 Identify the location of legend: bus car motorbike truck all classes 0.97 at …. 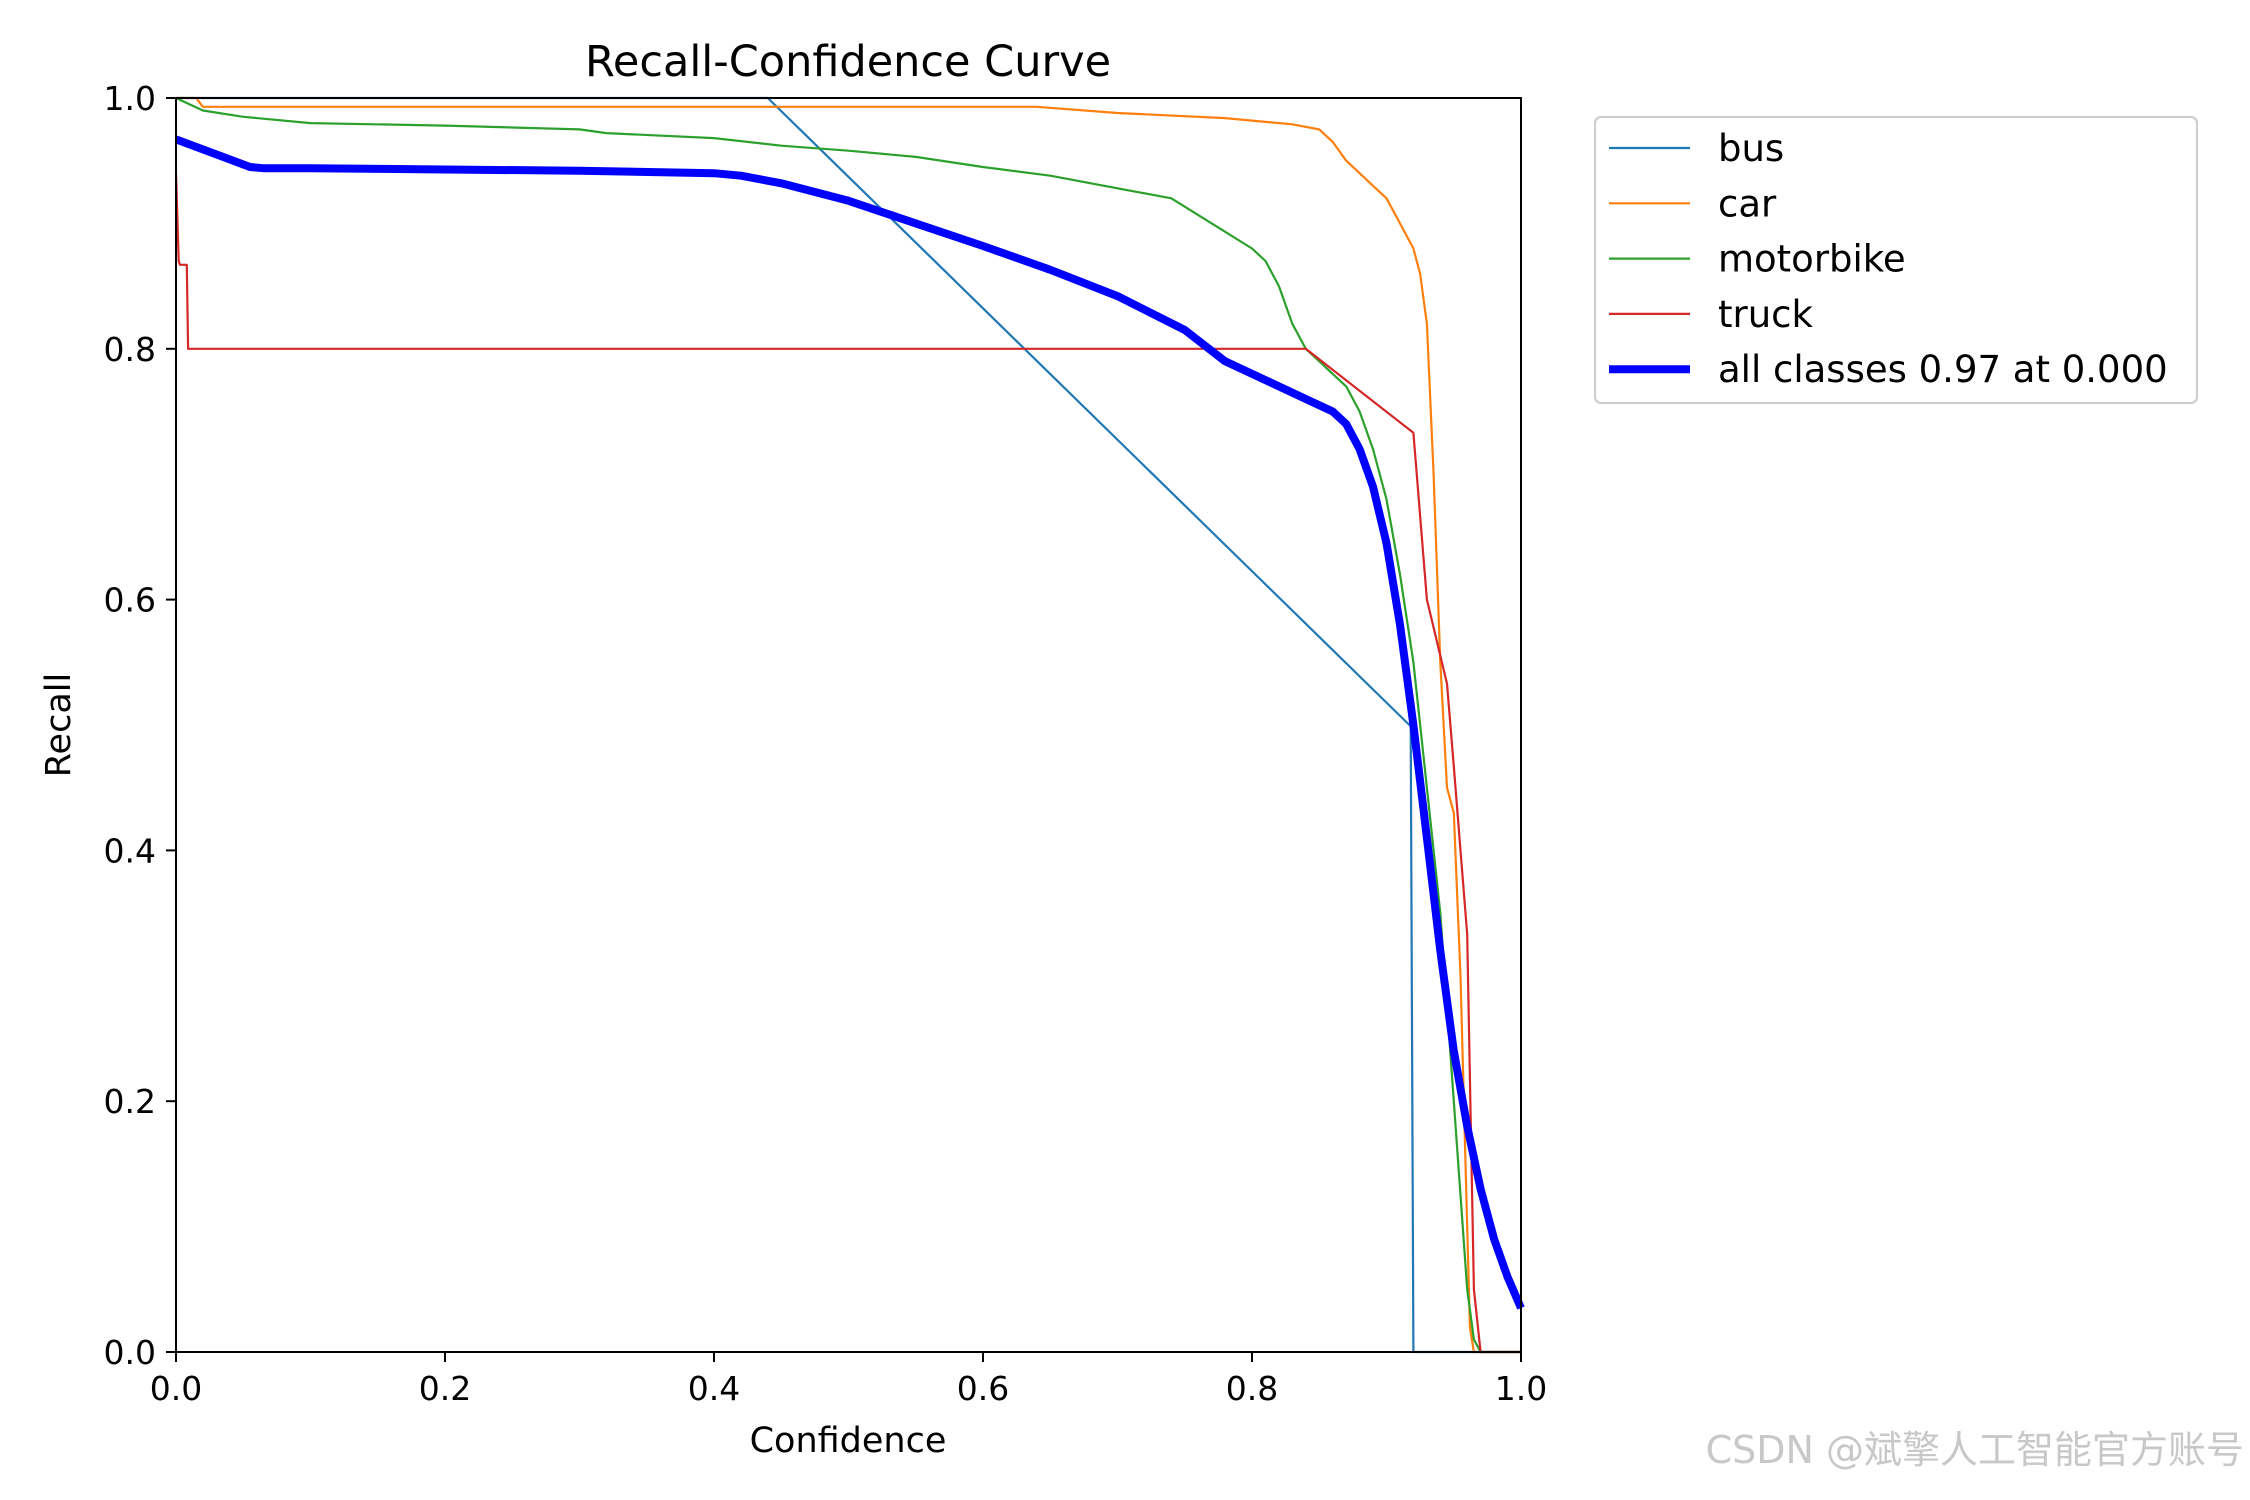
(1896, 260).